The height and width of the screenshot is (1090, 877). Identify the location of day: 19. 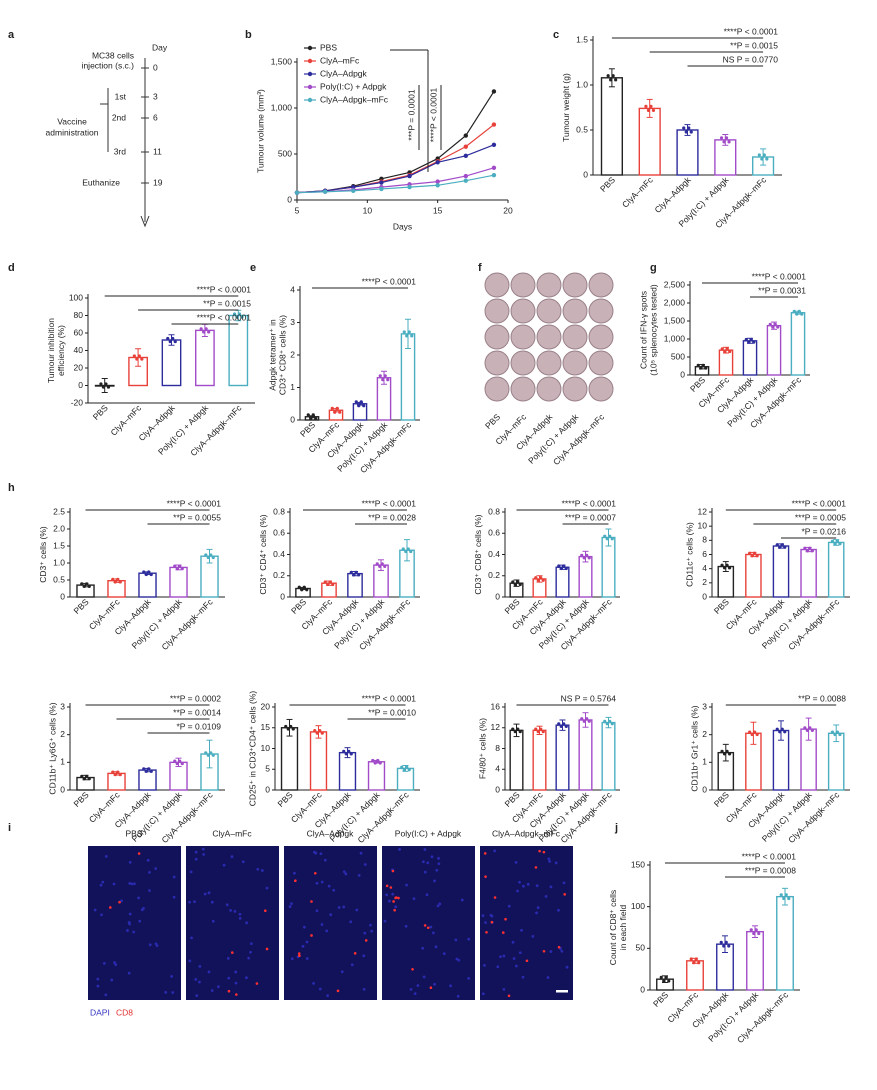
(158, 182).